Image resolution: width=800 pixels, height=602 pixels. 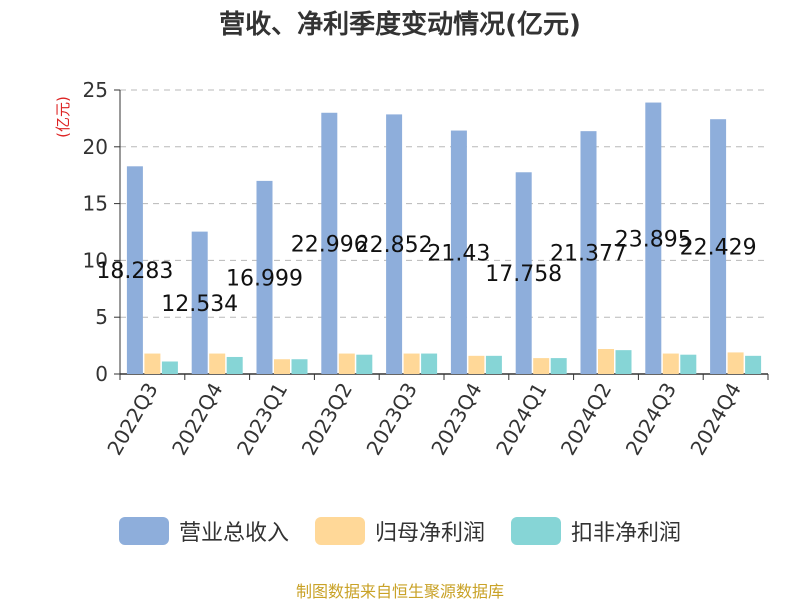 I want to click on data-label: 22.852, so click(x=394, y=245).